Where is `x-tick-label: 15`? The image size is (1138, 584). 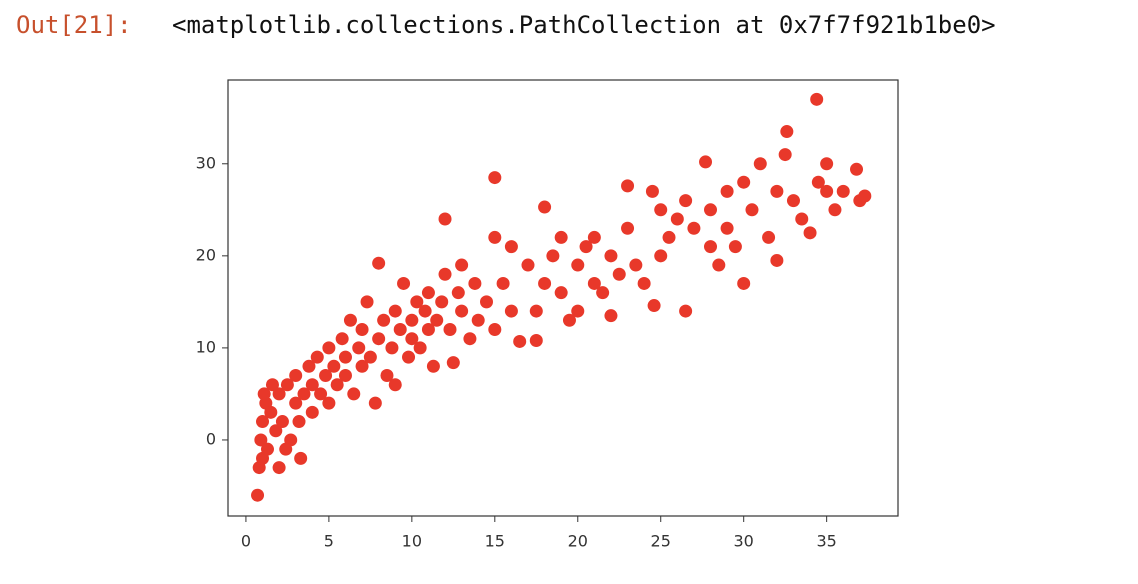 x-tick-label: 15 is located at coordinates (495, 541).